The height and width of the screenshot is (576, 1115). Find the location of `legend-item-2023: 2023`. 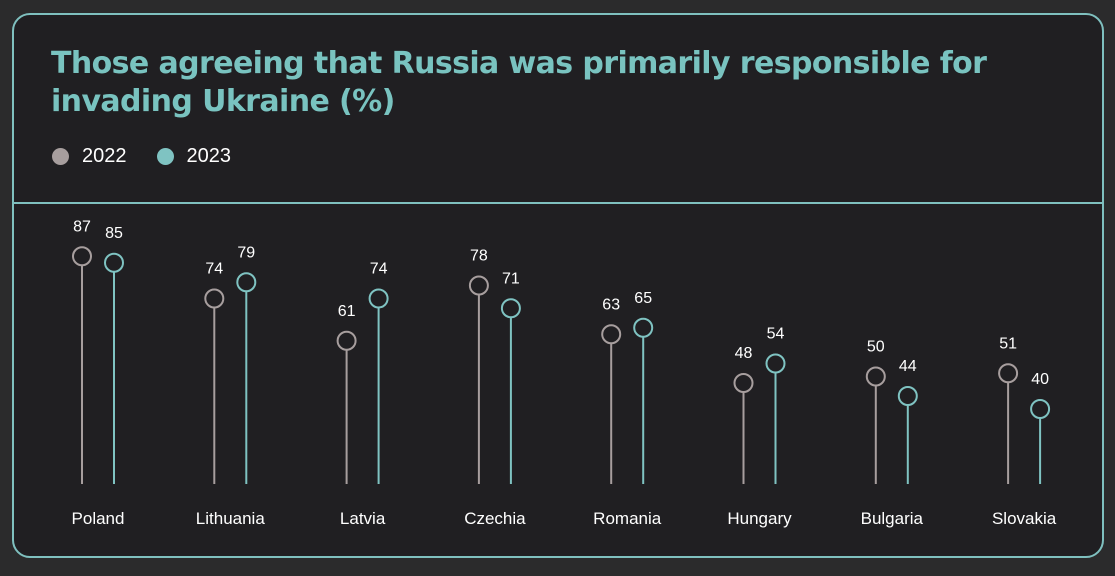

legend-item-2023: 2023 is located at coordinates (194, 156).